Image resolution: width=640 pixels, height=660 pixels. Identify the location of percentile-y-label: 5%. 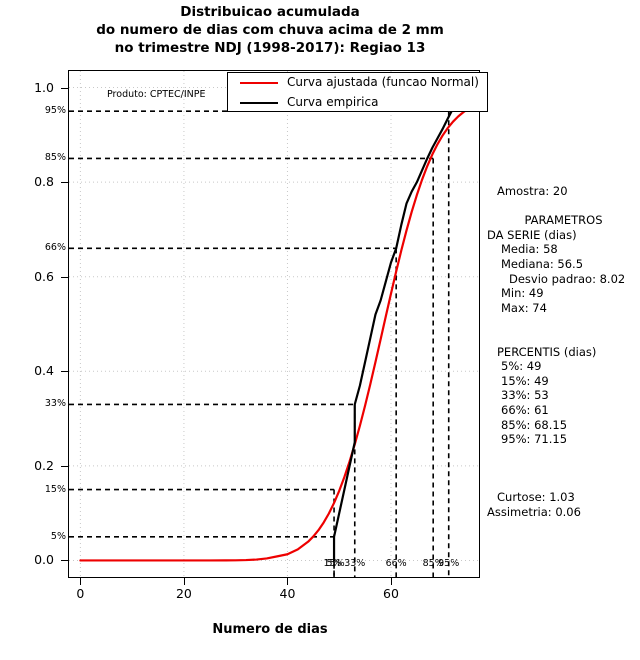
(58, 536).